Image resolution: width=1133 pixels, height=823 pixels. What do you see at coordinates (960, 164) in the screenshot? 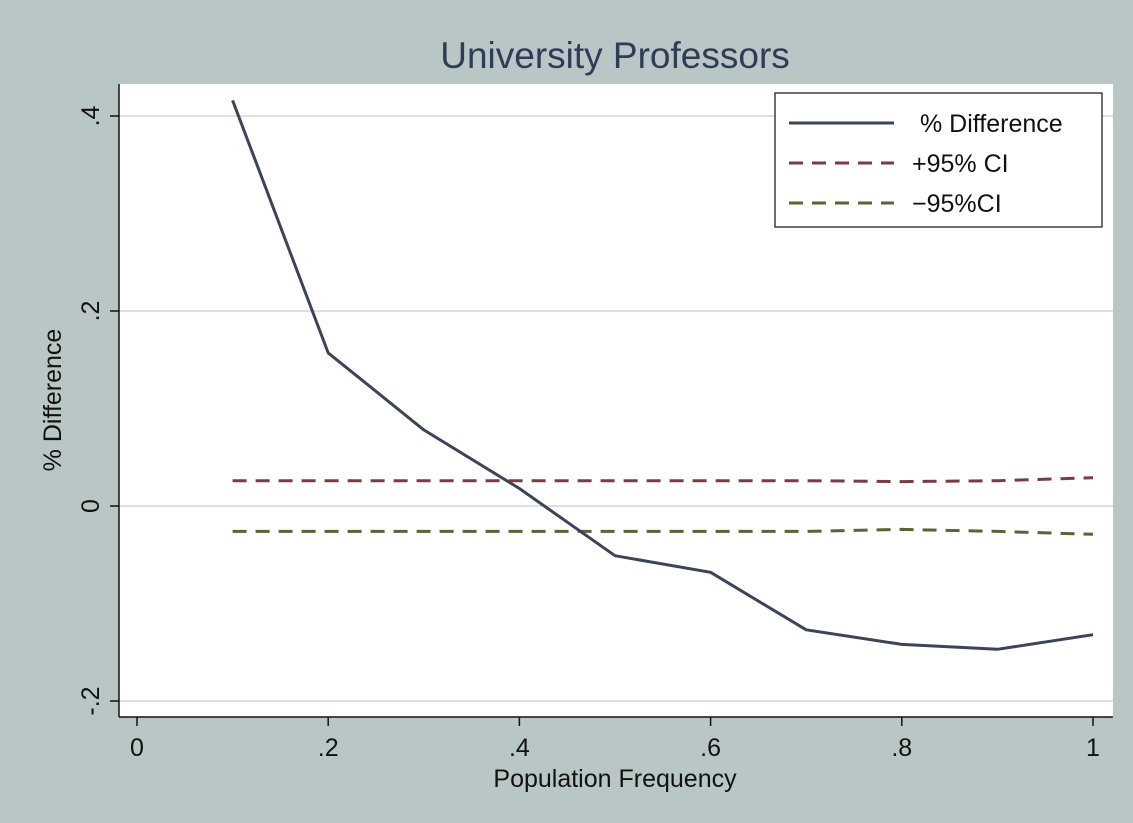
I see `legend-label-1: +95% CI` at bounding box center [960, 164].